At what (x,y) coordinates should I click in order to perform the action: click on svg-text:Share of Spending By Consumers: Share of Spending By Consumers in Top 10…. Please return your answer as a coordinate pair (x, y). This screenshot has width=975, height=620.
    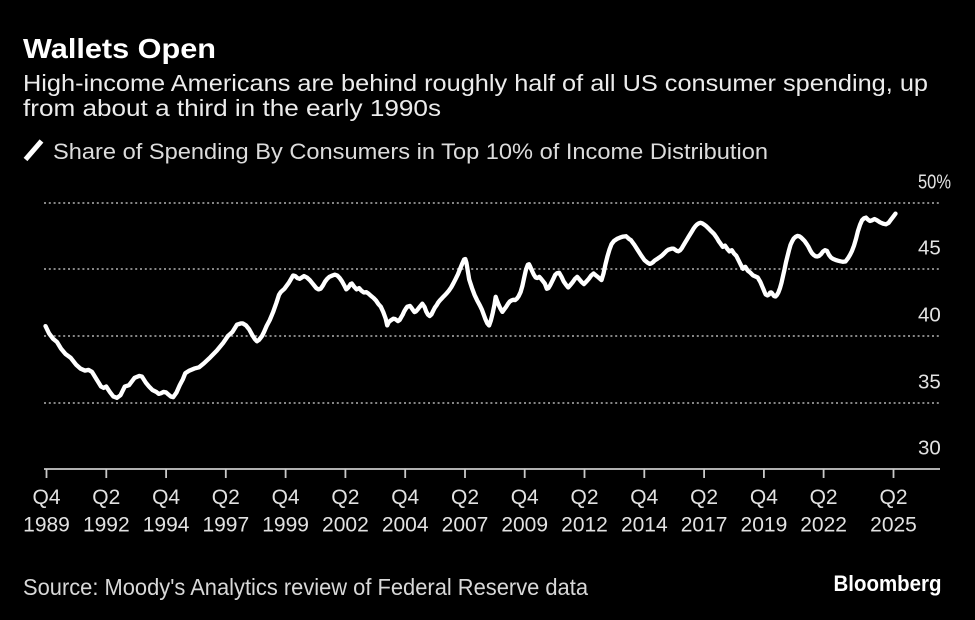
    Looking at the image, I should click on (410, 151).